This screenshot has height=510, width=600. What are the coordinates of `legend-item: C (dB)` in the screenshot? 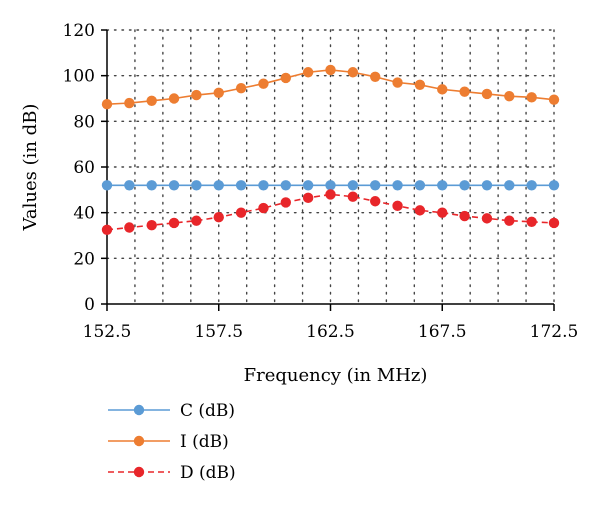 It's located at (171, 411).